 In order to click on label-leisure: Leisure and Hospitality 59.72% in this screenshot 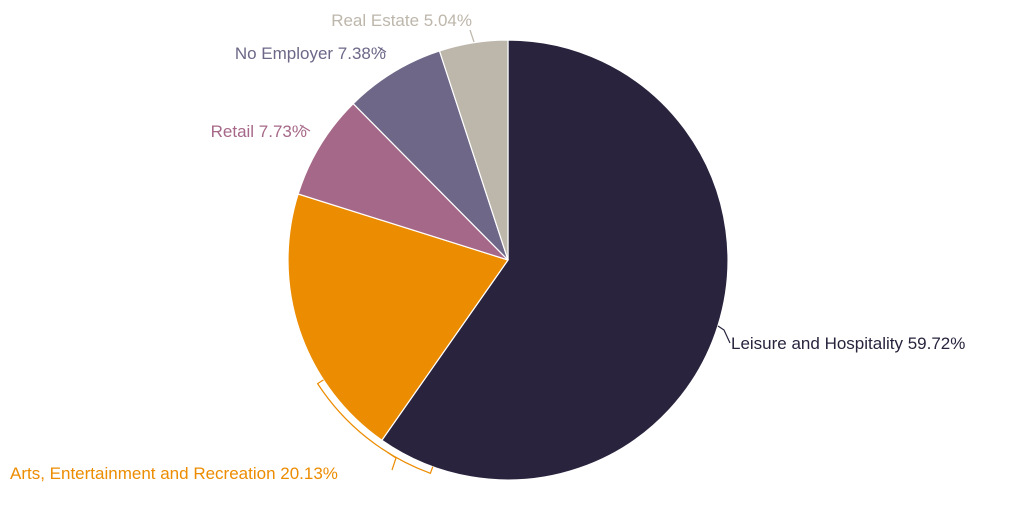, I will do `click(848, 343)`.